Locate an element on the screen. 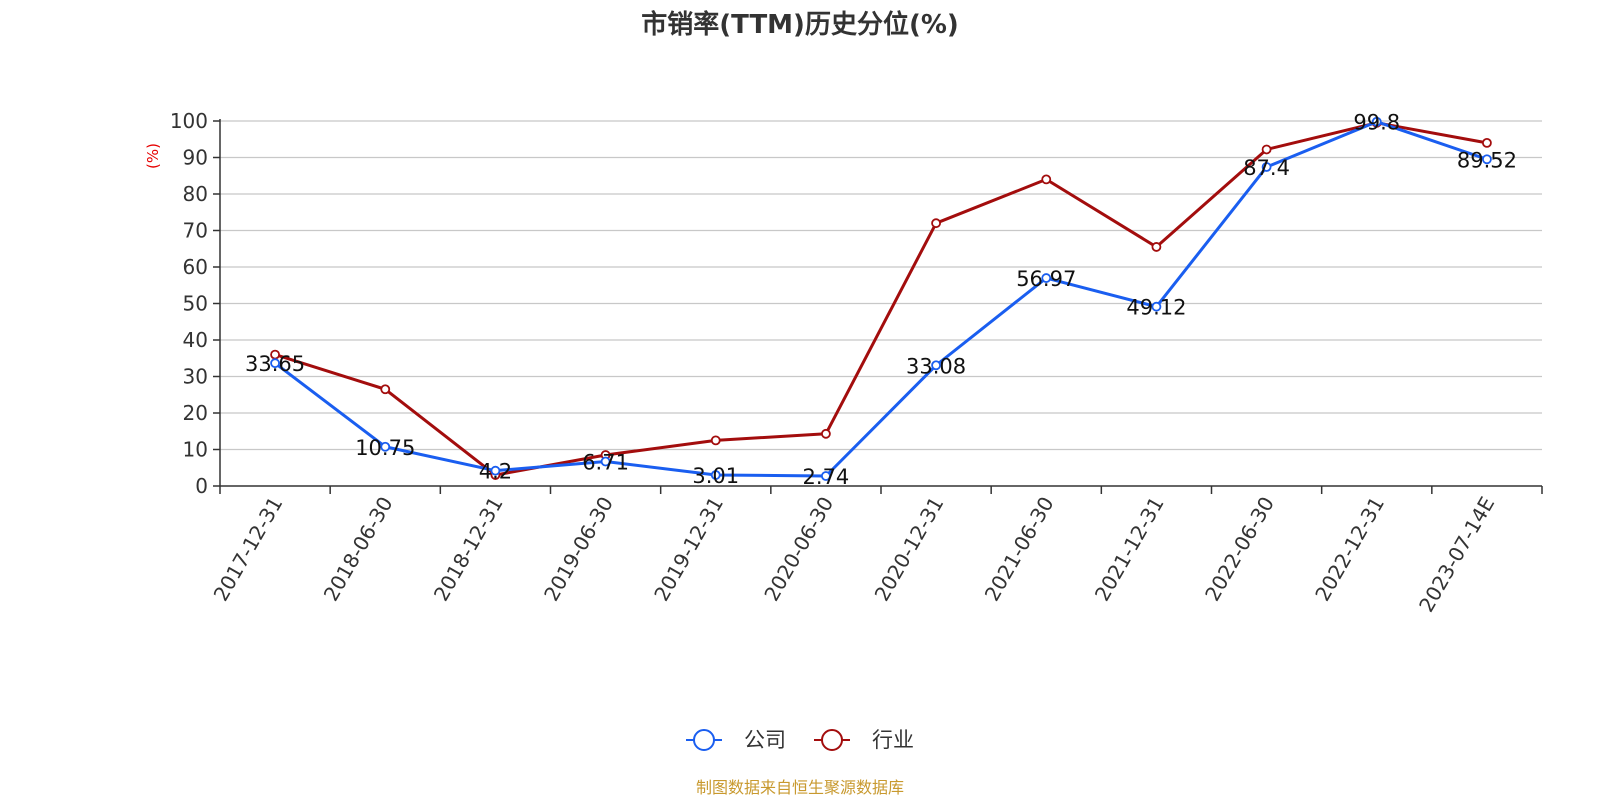 This screenshot has height=804, width=1600. data-label-company-2020-12-31: 33.08 is located at coordinates (936, 366).